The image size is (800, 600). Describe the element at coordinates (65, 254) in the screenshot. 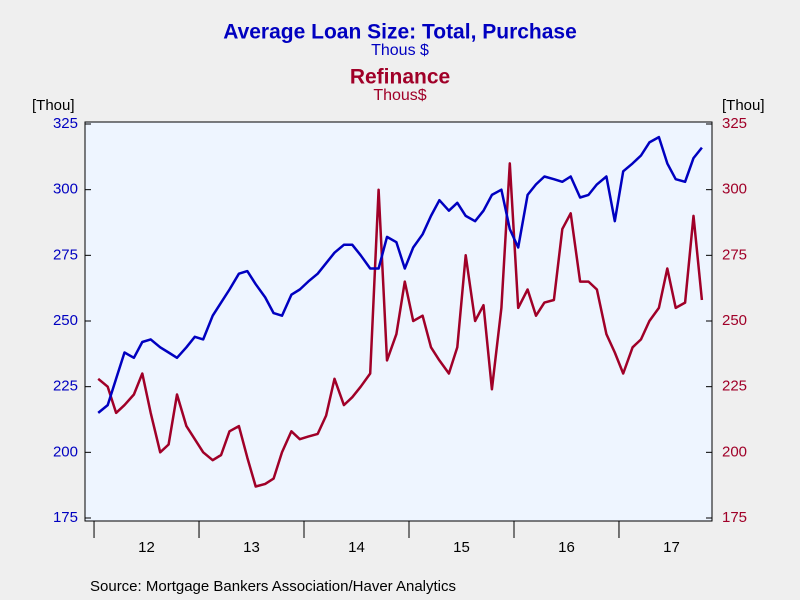

I see `y-tick-label: 275` at that location.